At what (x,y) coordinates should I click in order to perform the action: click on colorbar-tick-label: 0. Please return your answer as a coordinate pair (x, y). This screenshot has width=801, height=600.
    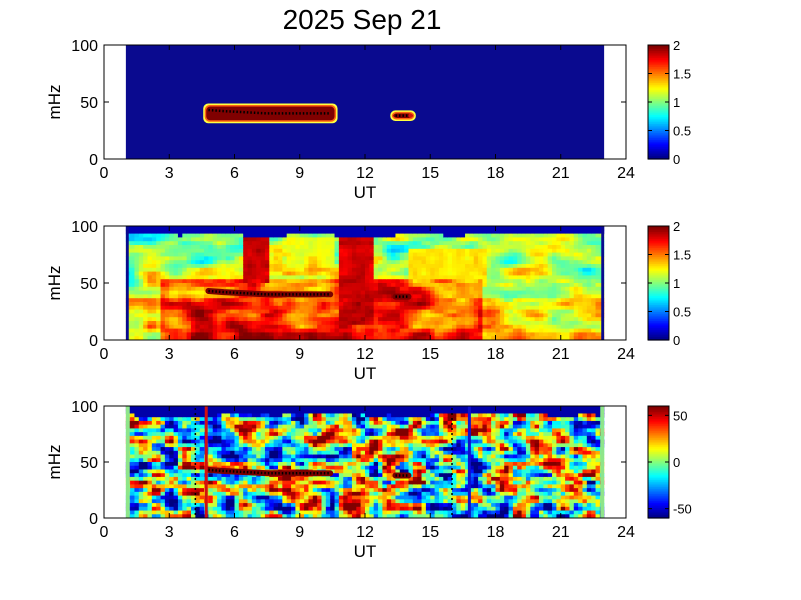
    Looking at the image, I should click on (676, 159).